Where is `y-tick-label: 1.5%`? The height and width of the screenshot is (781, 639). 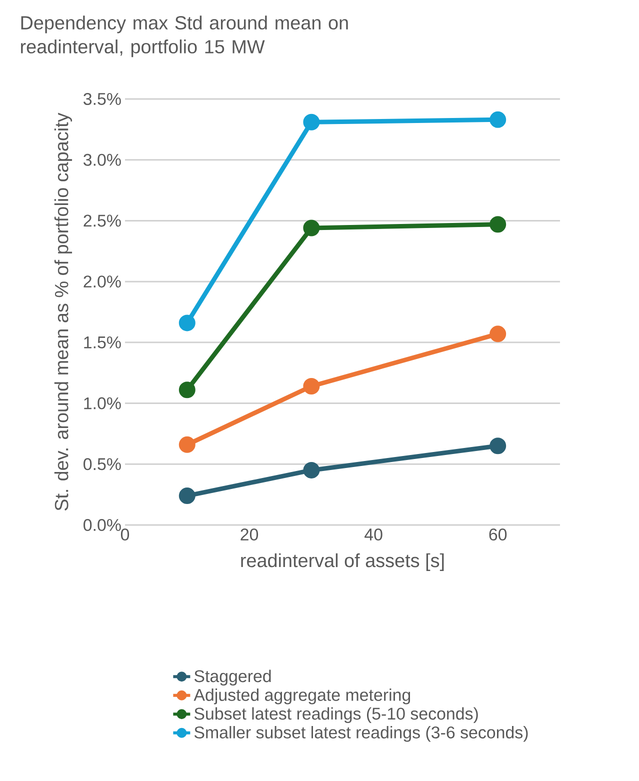
y-tick-label: 1.5% is located at coordinates (102, 342).